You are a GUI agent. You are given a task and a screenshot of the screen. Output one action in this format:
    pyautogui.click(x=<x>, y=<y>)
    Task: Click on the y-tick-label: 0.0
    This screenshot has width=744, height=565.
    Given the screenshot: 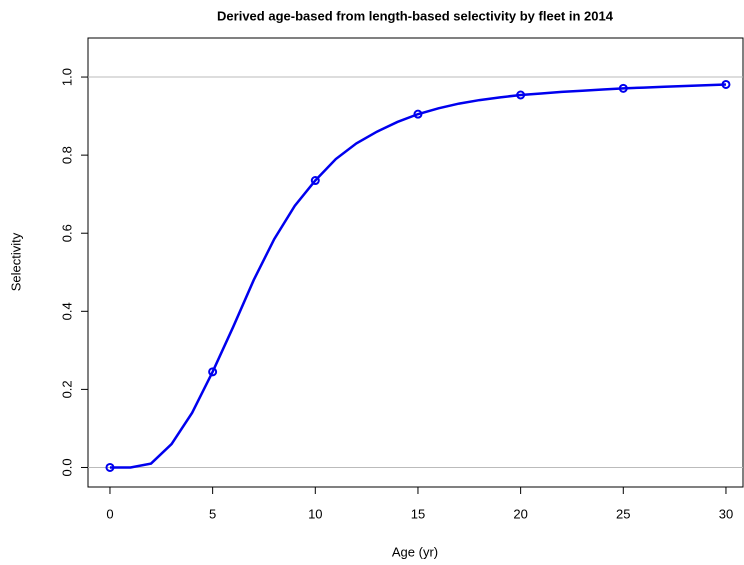 What is the action you would take?
    pyautogui.click(x=66, y=467)
    